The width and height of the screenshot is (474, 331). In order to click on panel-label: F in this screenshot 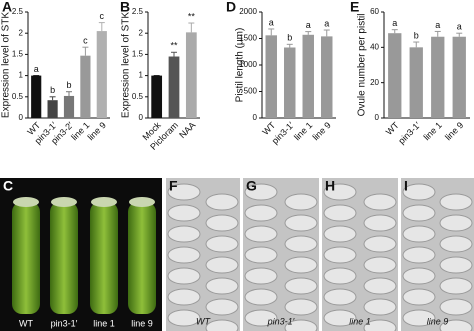, I will do `click(173, 186)`.